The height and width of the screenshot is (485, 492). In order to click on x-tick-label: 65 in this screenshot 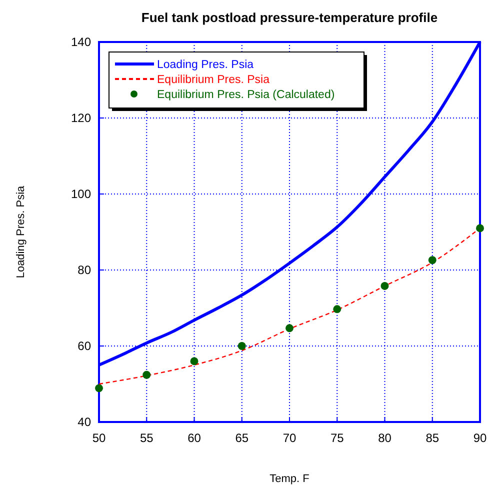, I will do `click(242, 438)`.